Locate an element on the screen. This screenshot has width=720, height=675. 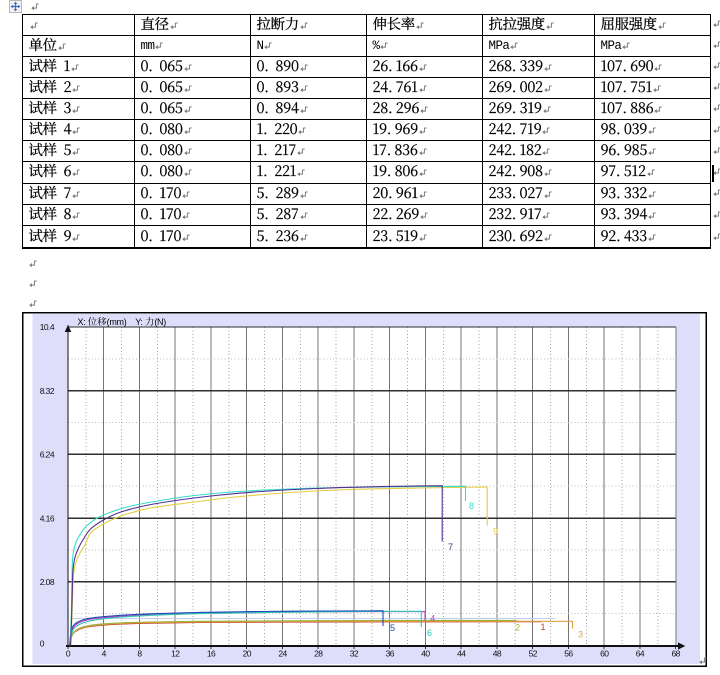
svg-text: 6 is located at coordinates (429, 633).